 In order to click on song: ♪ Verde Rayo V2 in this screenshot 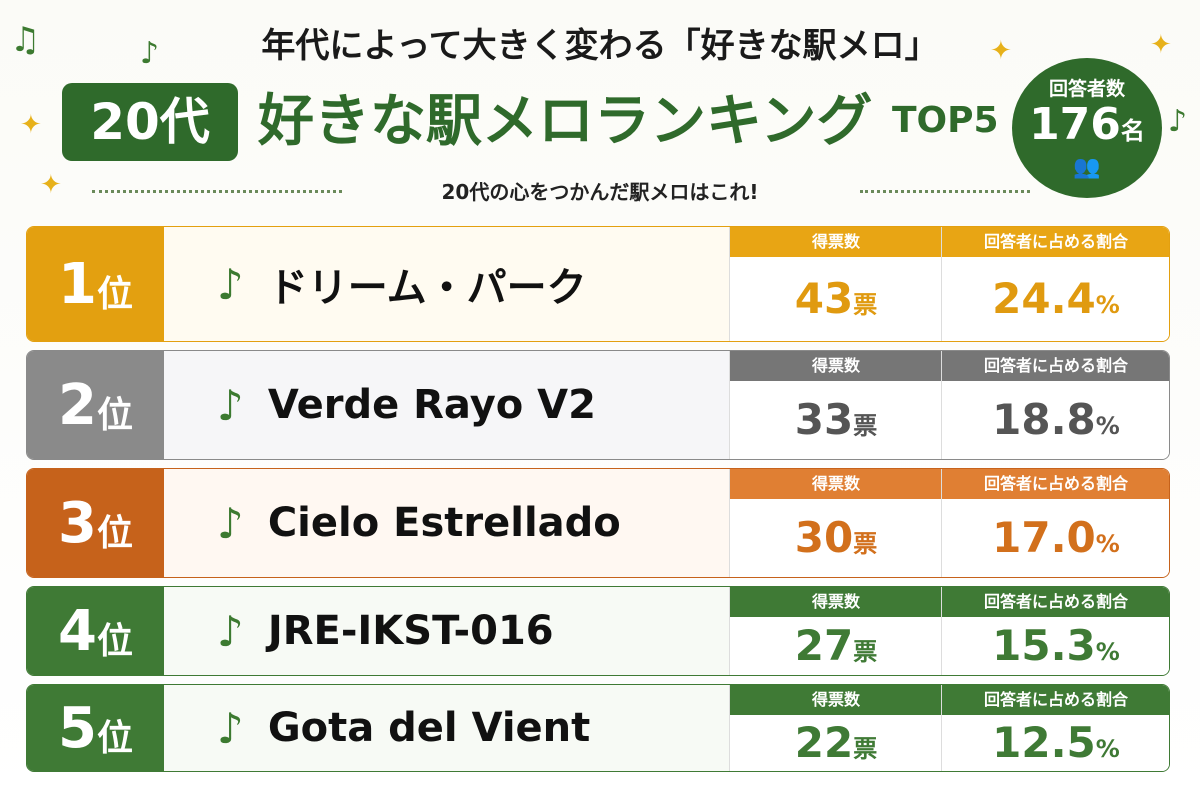, I will do `click(406, 405)`.